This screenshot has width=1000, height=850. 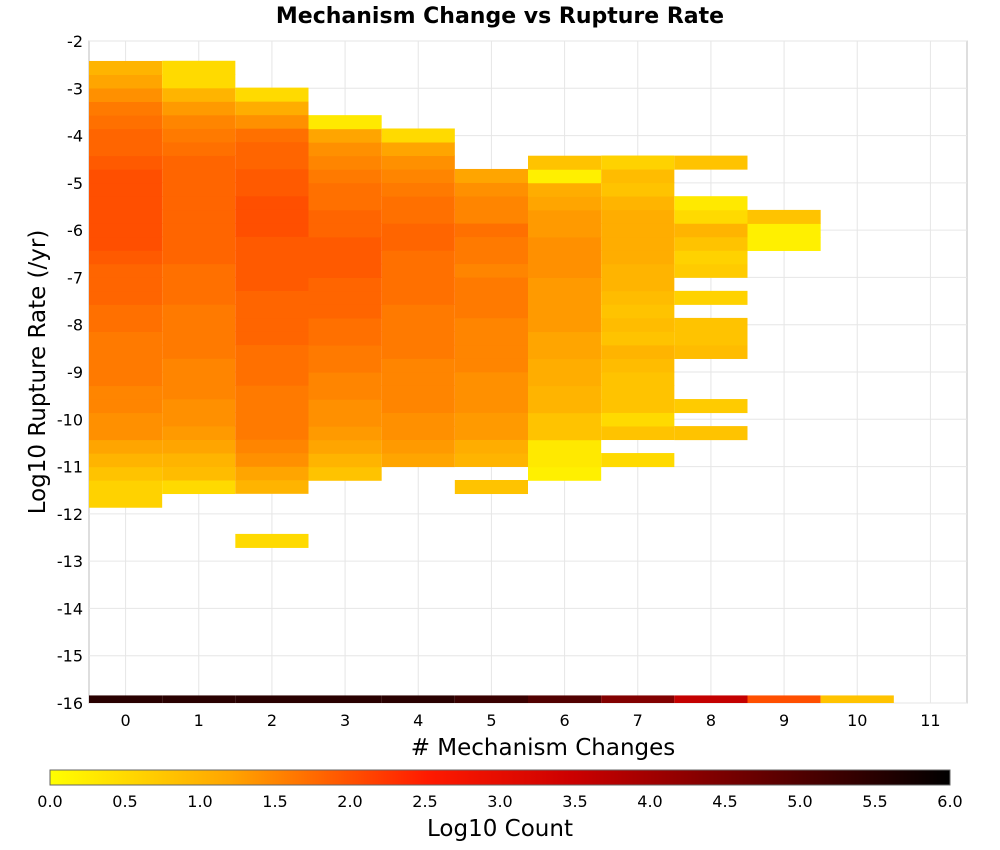 What do you see at coordinates (70, 419) in the screenshot?
I see `y-tick-label: -10` at bounding box center [70, 419].